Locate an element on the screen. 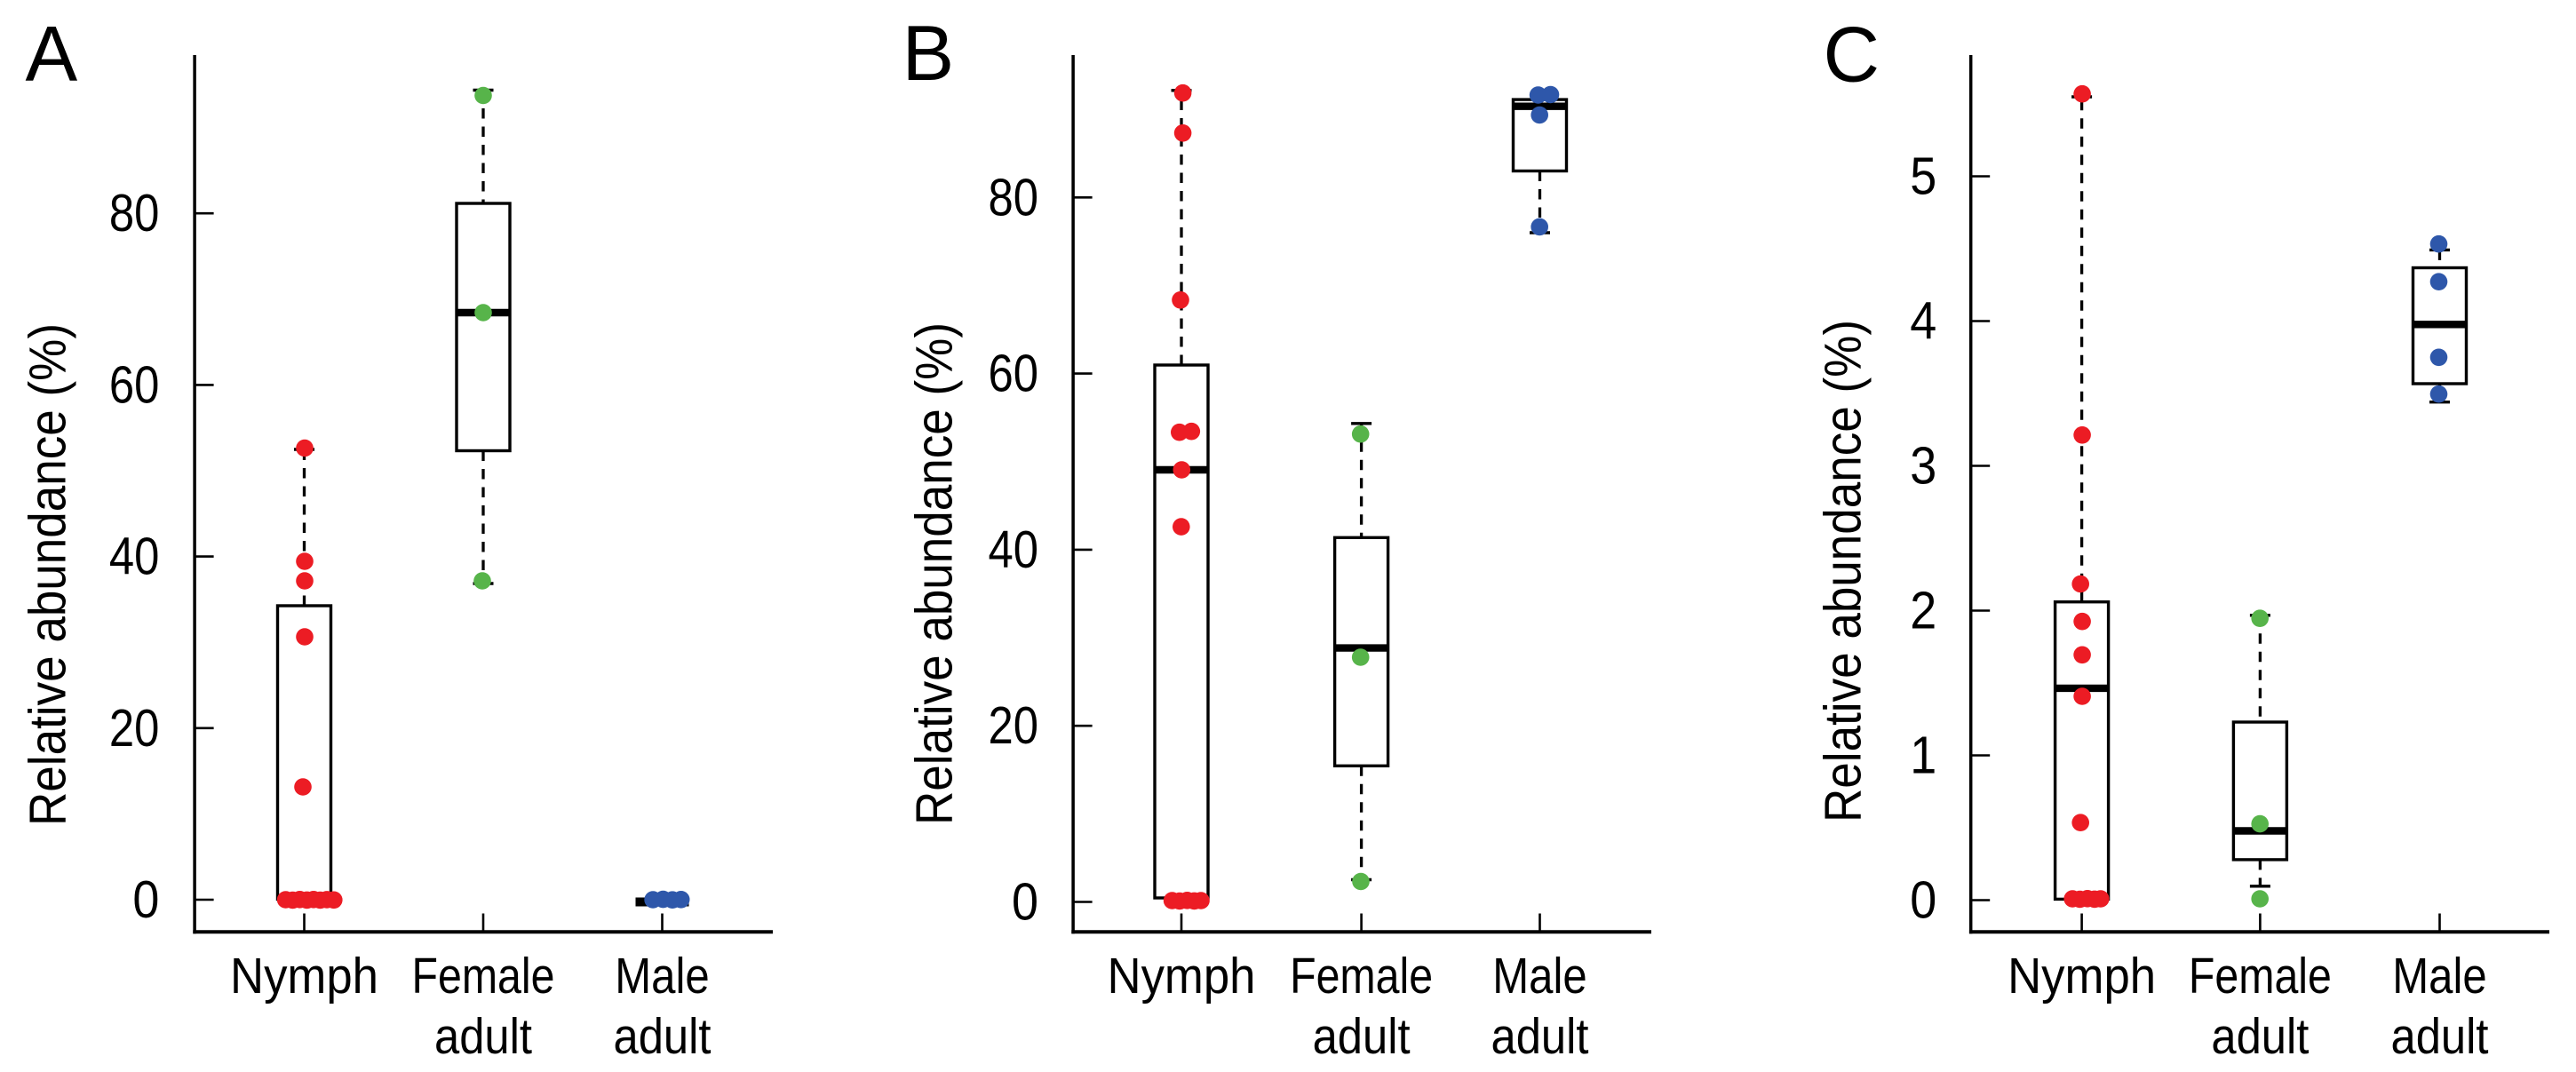  svg-text: 5 is located at coordinates (1923, 177).